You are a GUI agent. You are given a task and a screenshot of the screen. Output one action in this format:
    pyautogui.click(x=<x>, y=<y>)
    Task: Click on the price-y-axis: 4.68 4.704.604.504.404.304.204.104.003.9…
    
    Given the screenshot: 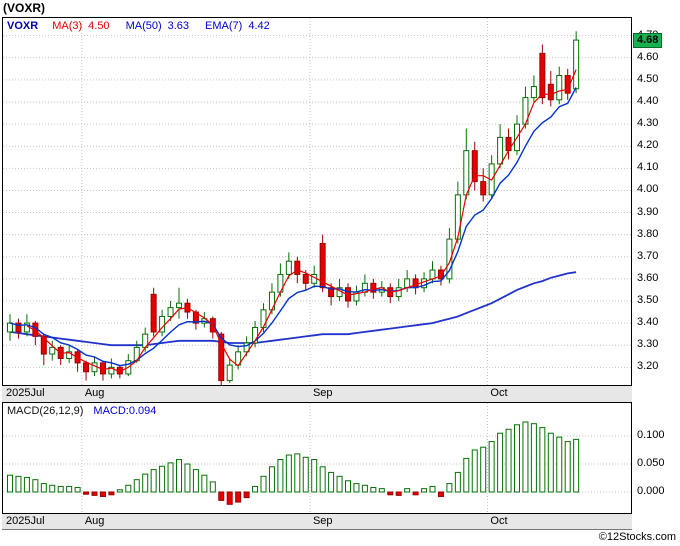 What is the action you would take?
    pyautogui.click(x=656, y=273)
    